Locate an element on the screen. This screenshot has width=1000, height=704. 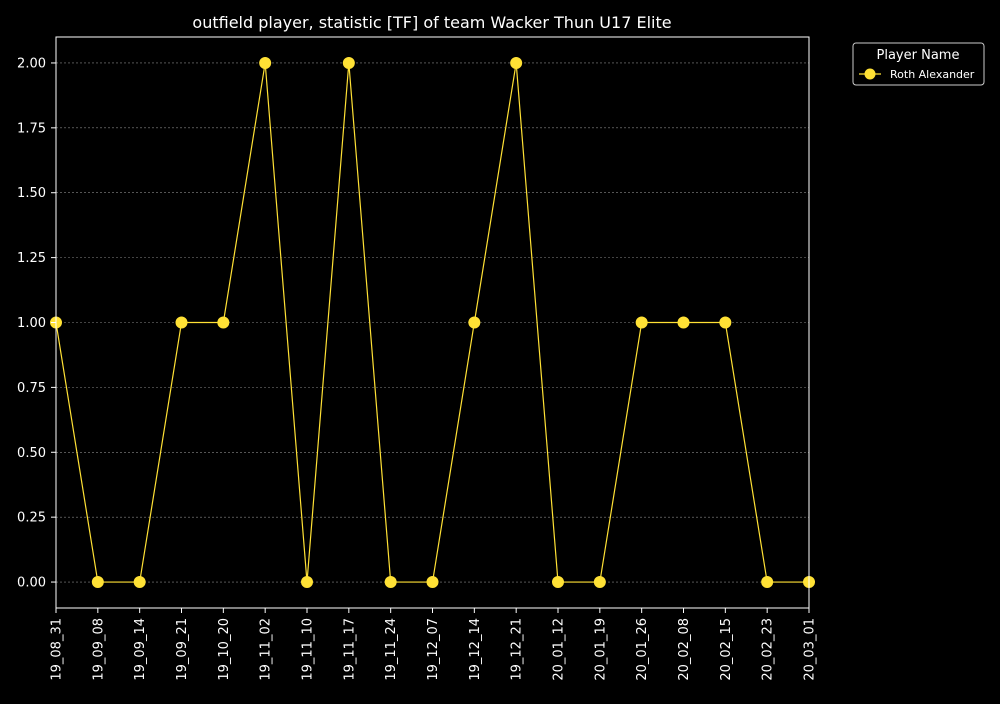
legend-title: Player Name is located at coordinates (918, 55).